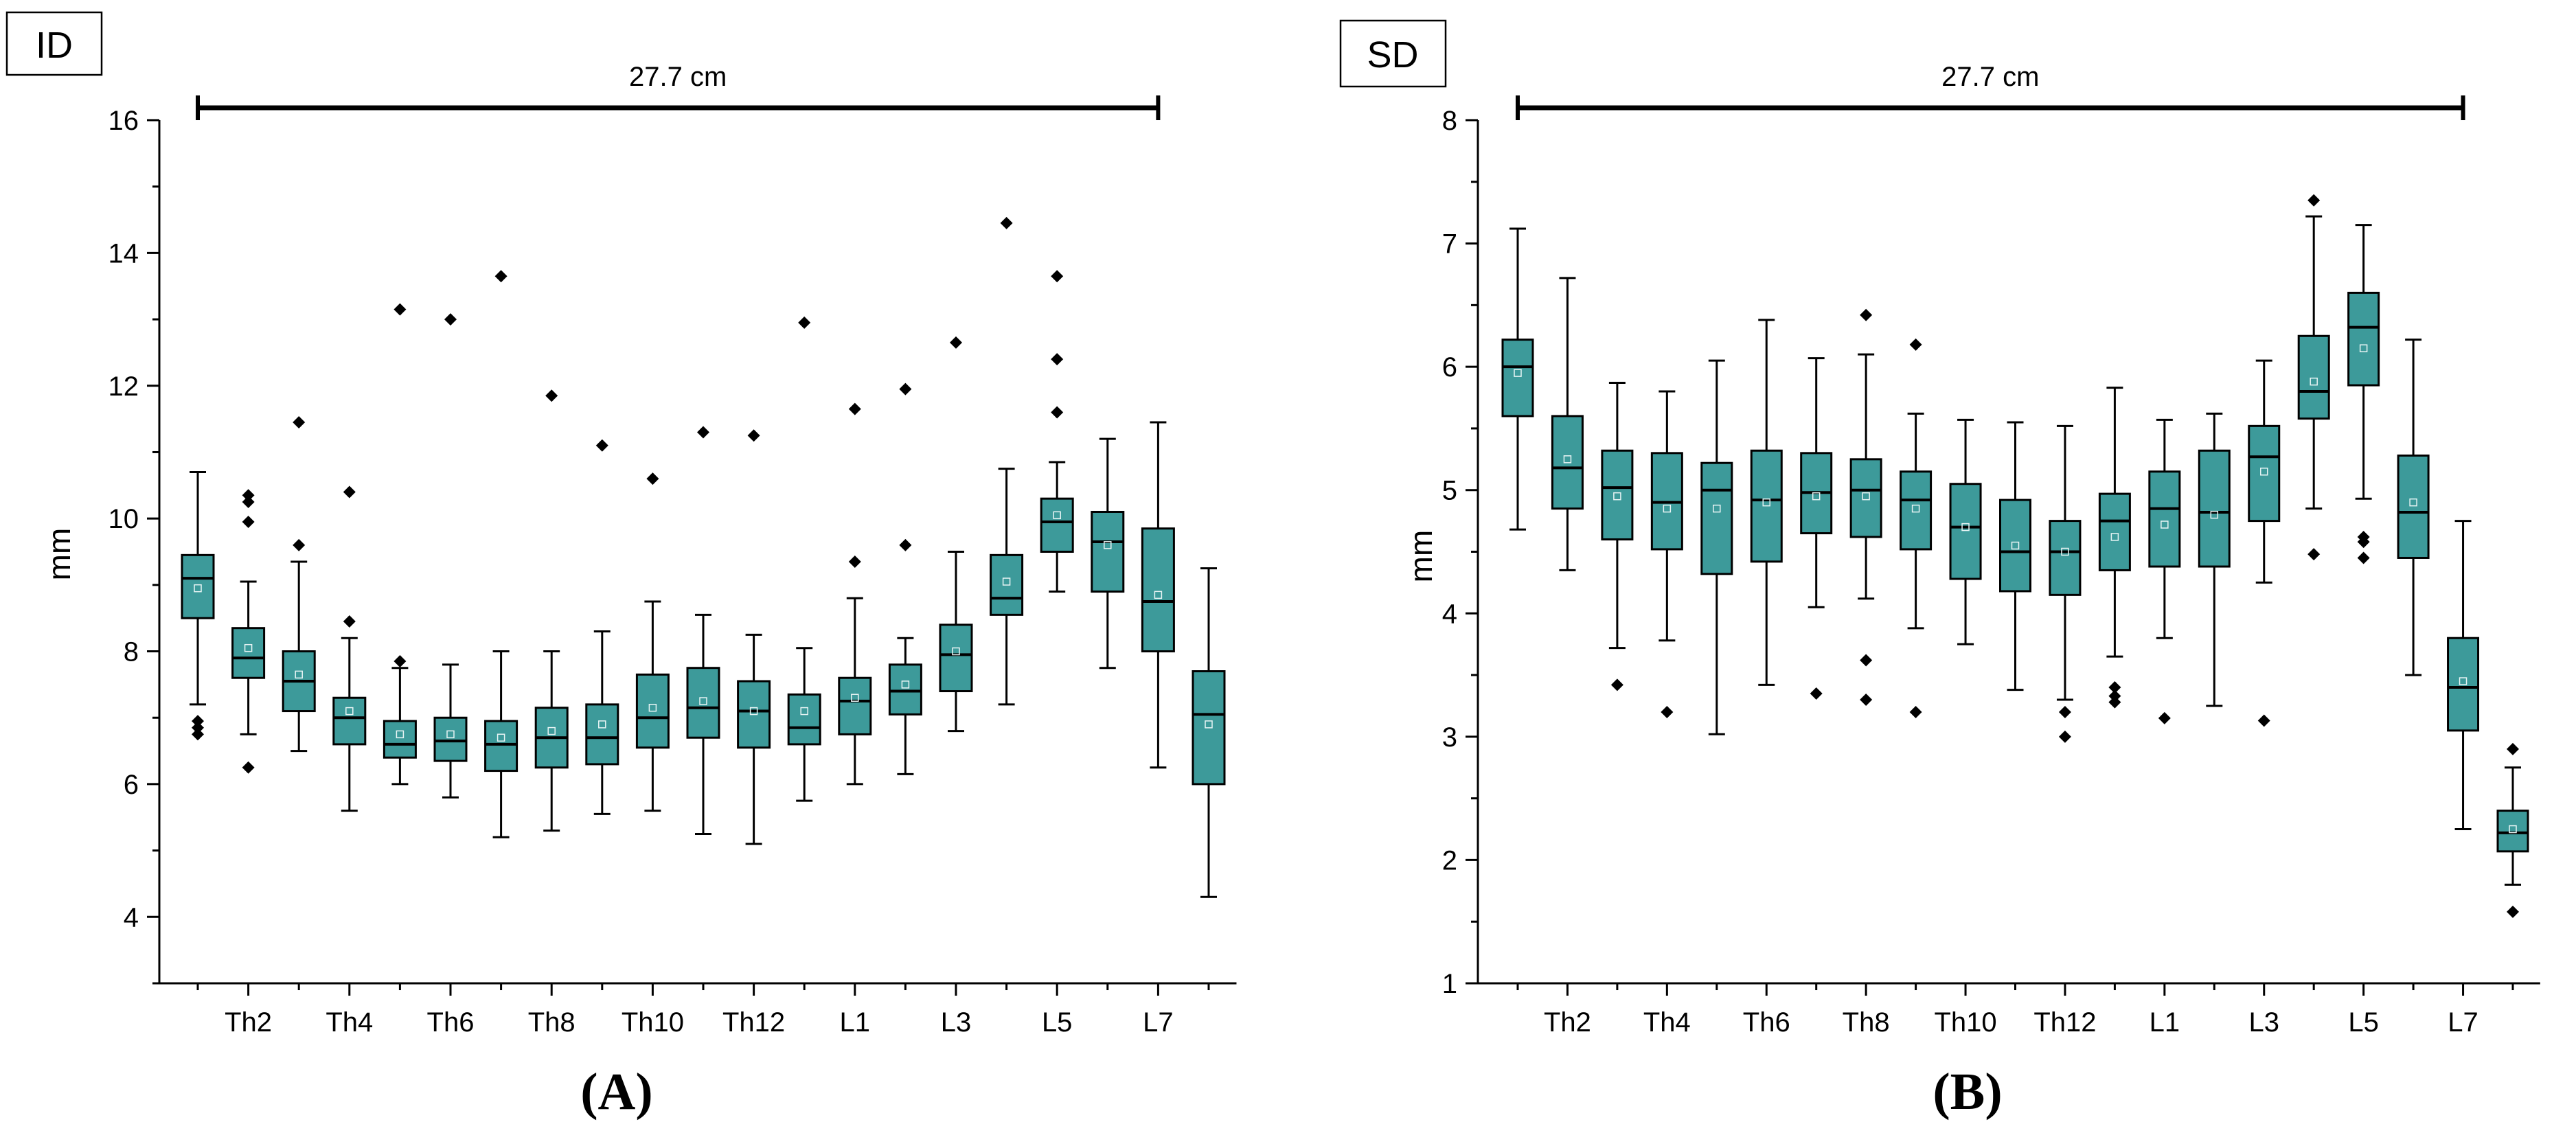  I want to click on x-tick-label: Th10, so click(653, 1022).